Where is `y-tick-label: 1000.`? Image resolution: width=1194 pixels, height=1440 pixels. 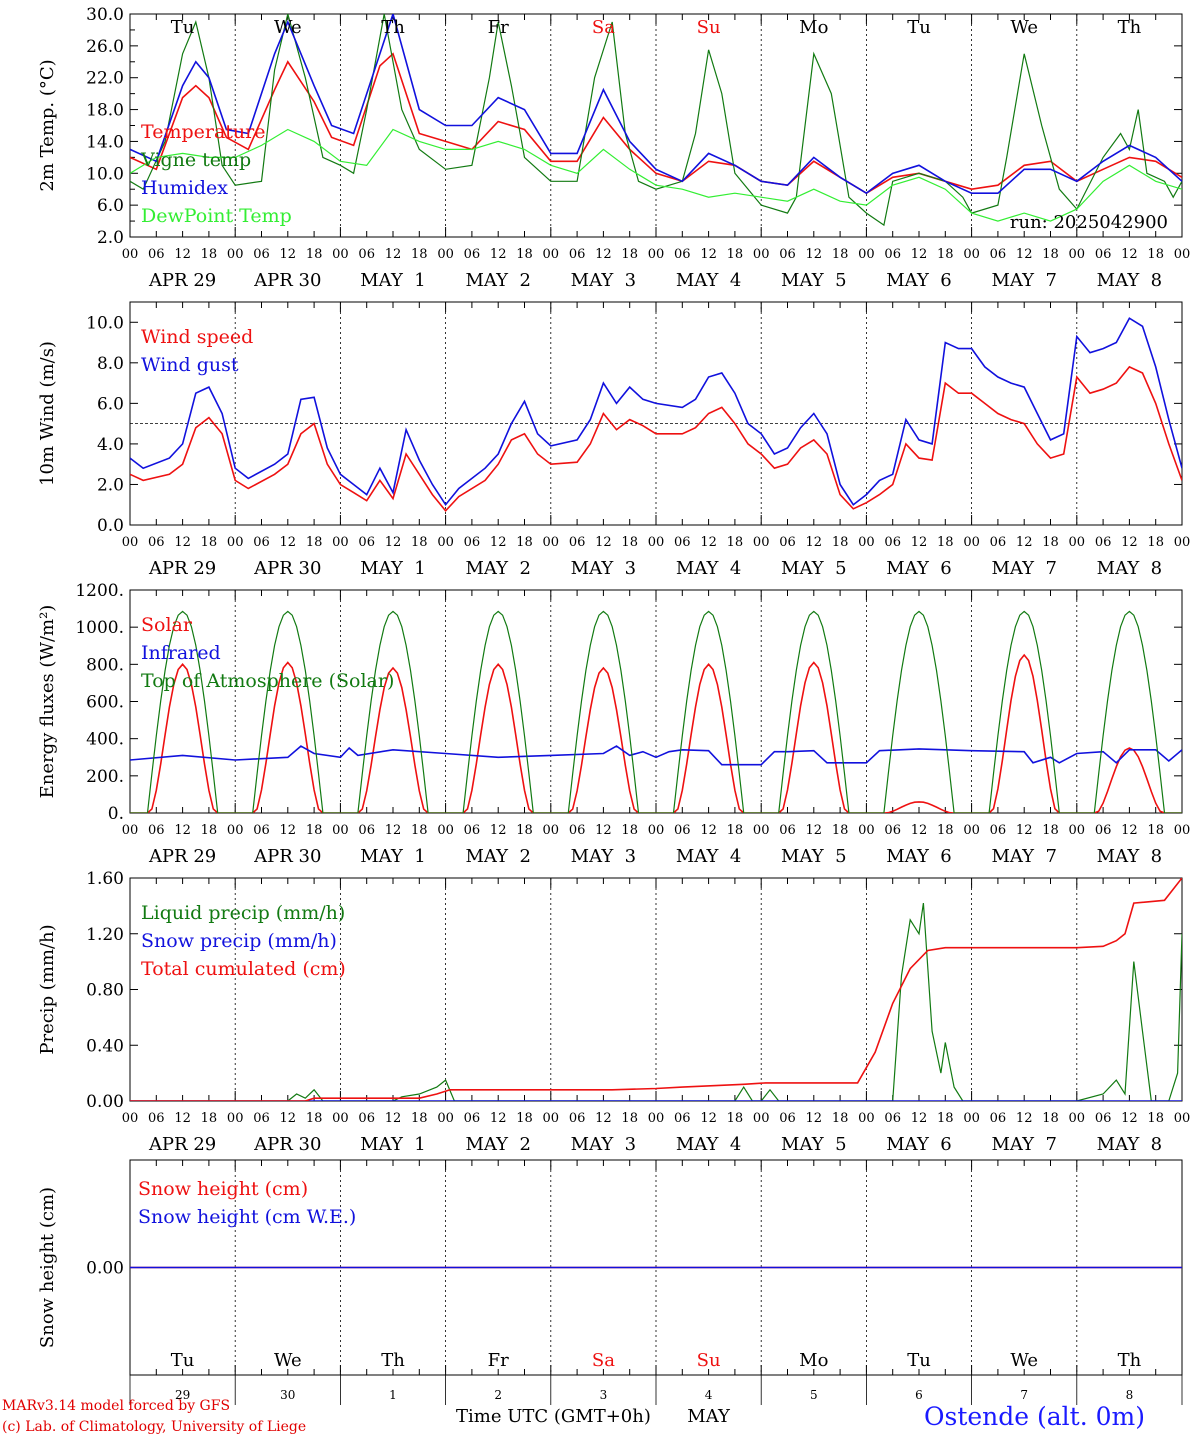
y-tick-label: 1000. is located at coordinates (99, 628).